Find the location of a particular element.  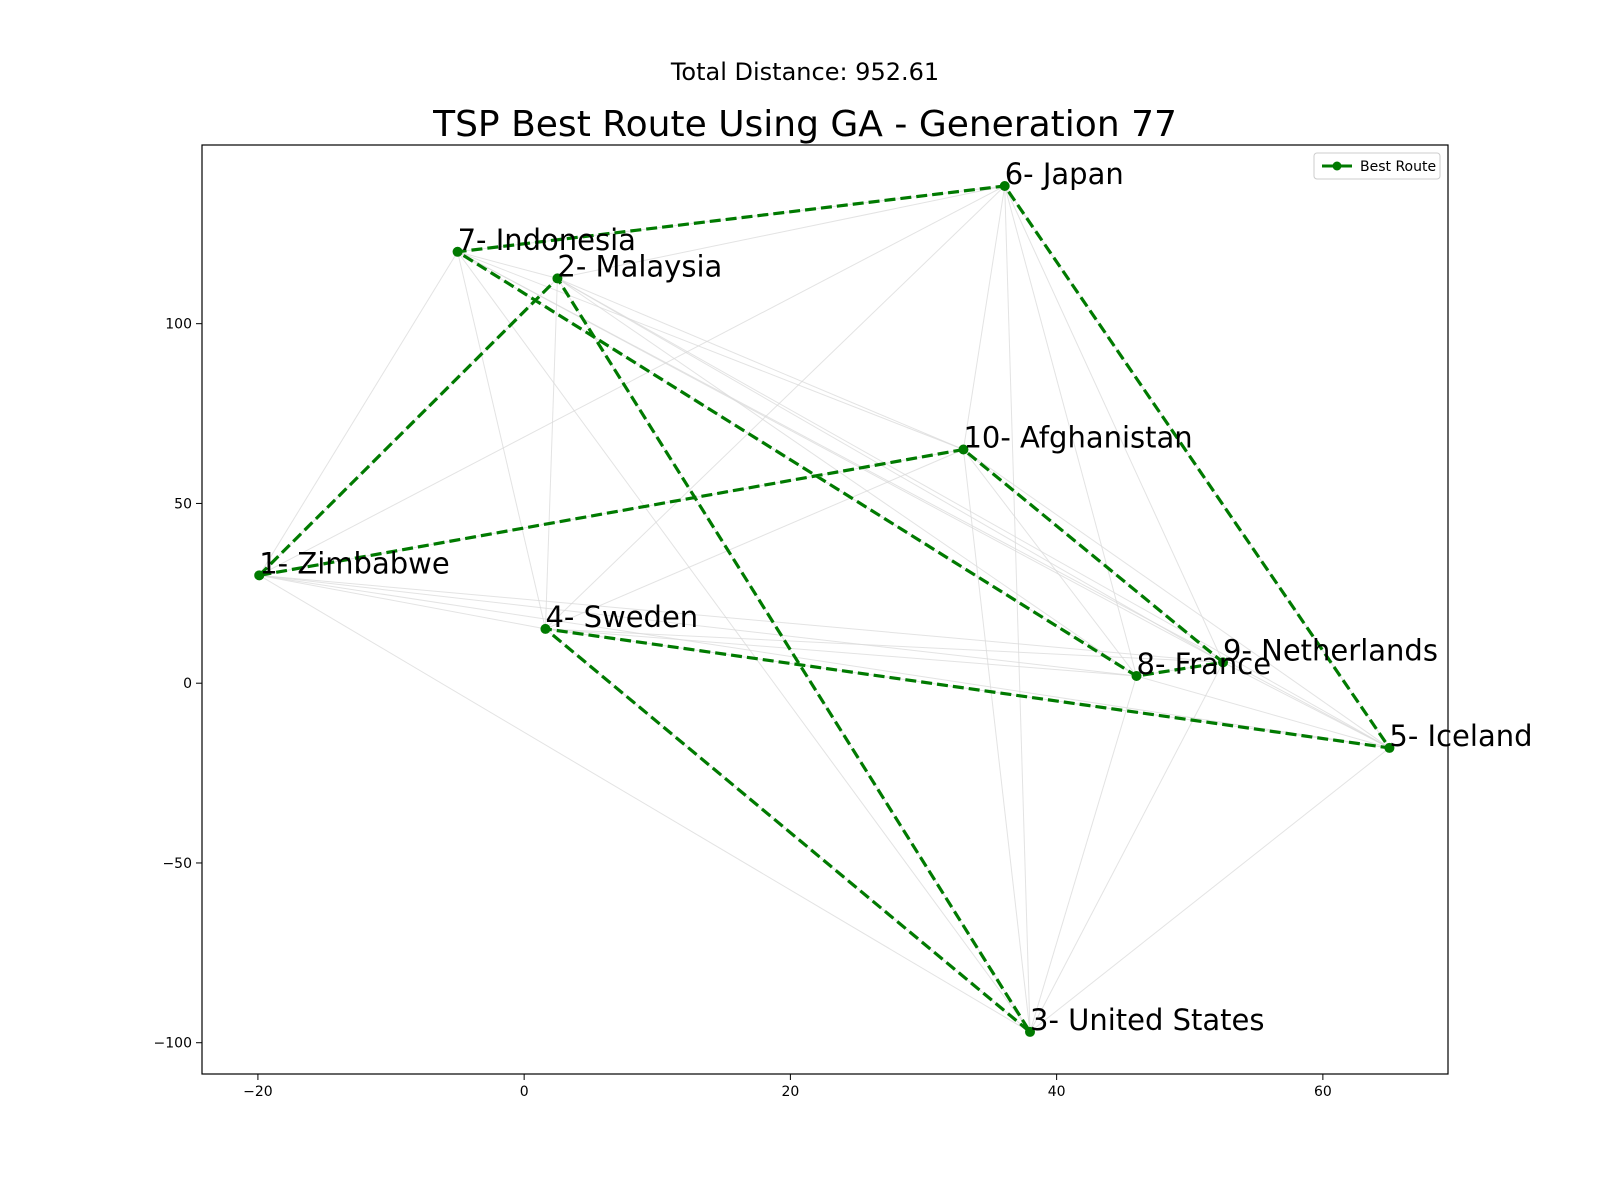

city-label: 5- Iceland is located at coordinates (1460, 736).